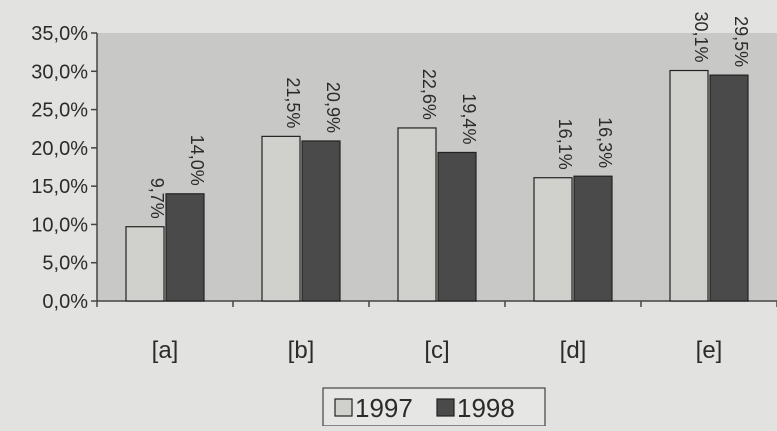  I want to click on legend-swatch-1997, so click(343, 407).